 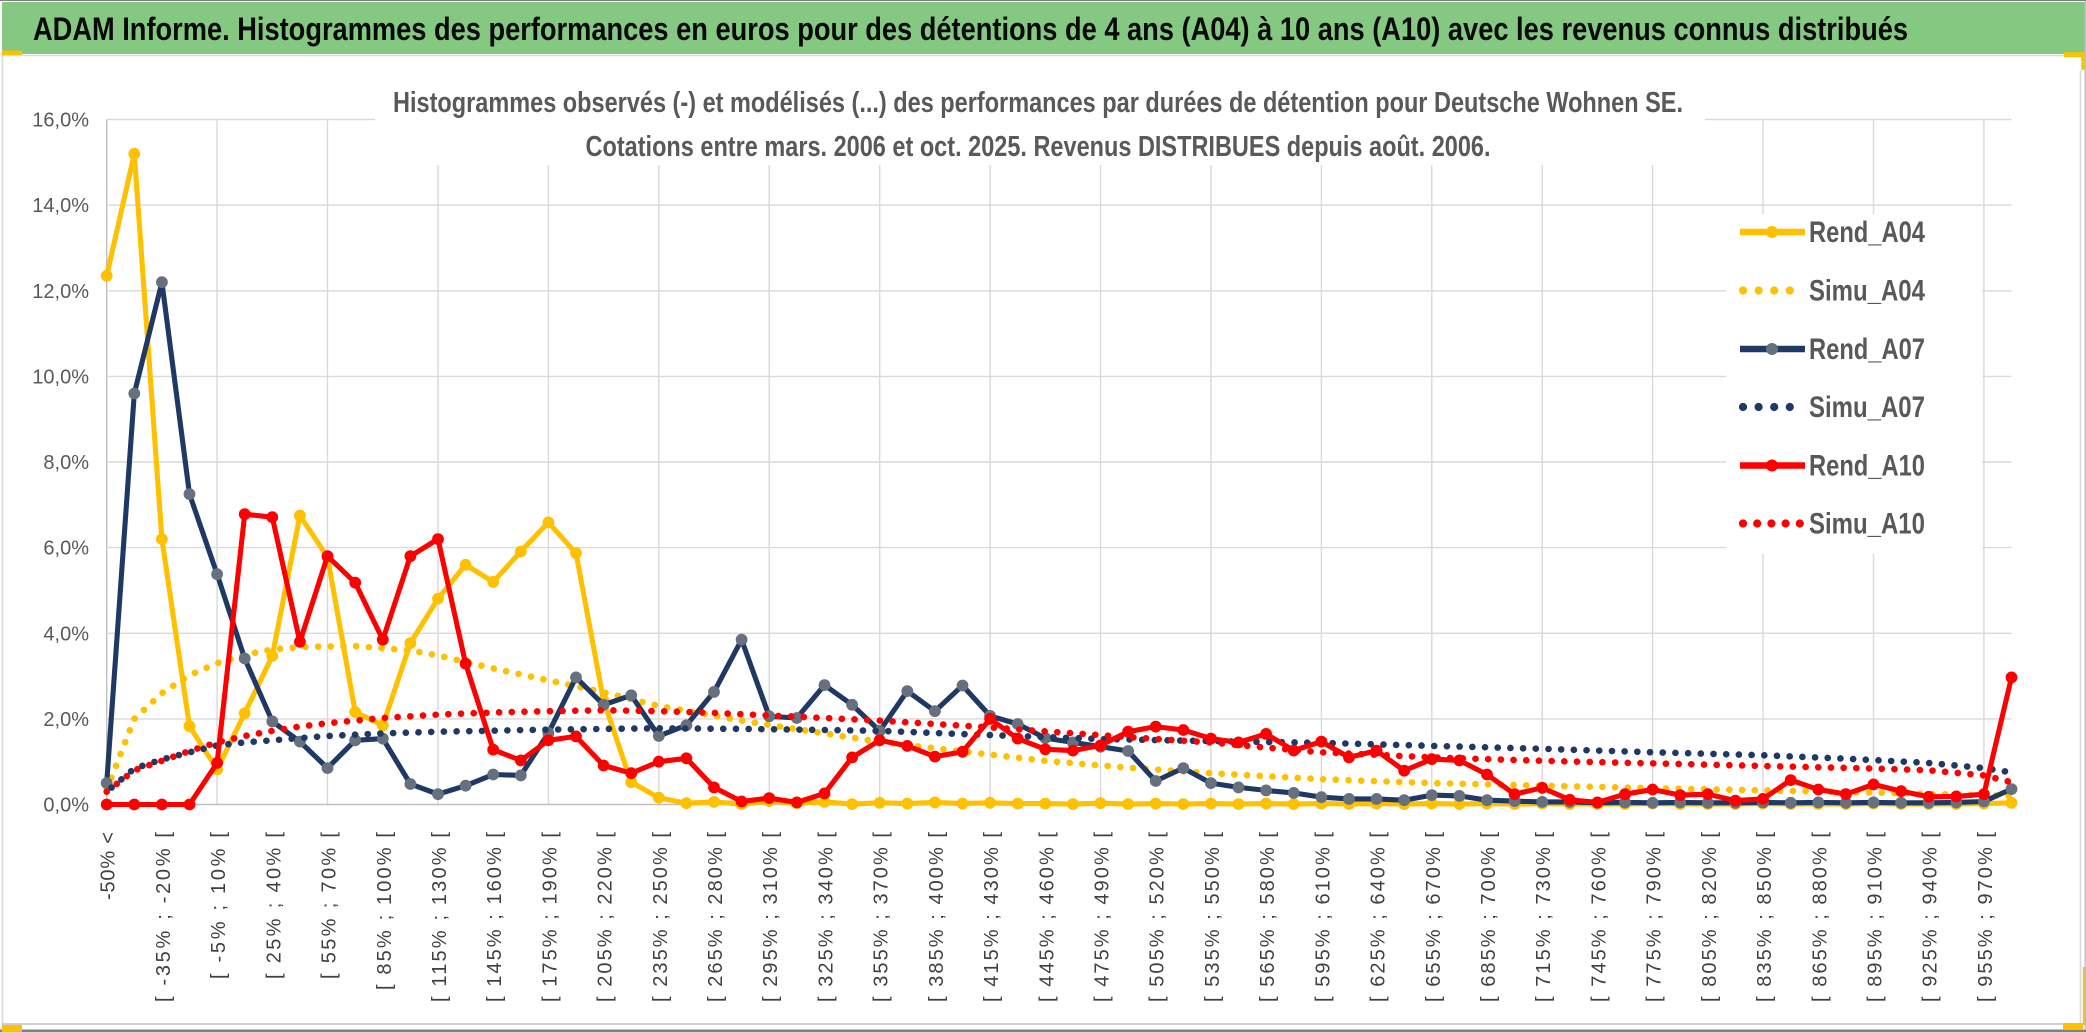 I want to click on svg-text: [ 175% ; 190% [, so click(x=550, y=917).